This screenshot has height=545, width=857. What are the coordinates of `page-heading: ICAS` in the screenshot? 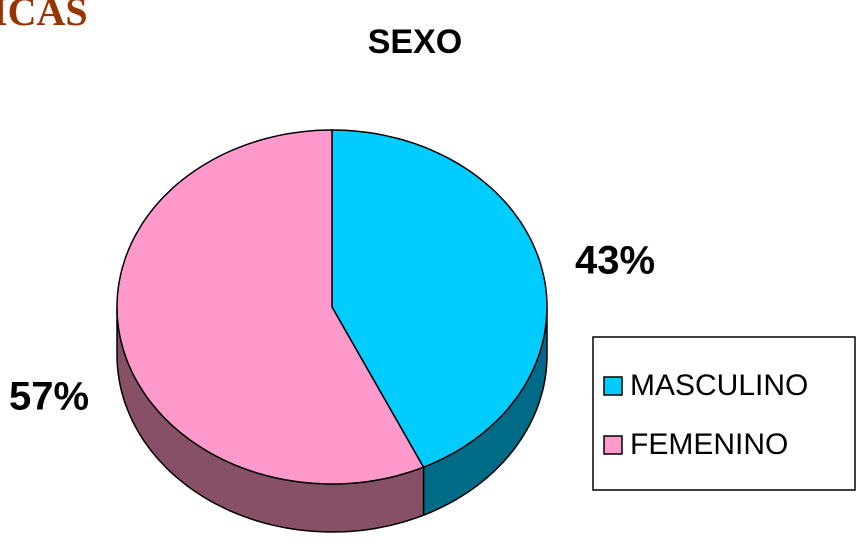 It's located at (44, 17).